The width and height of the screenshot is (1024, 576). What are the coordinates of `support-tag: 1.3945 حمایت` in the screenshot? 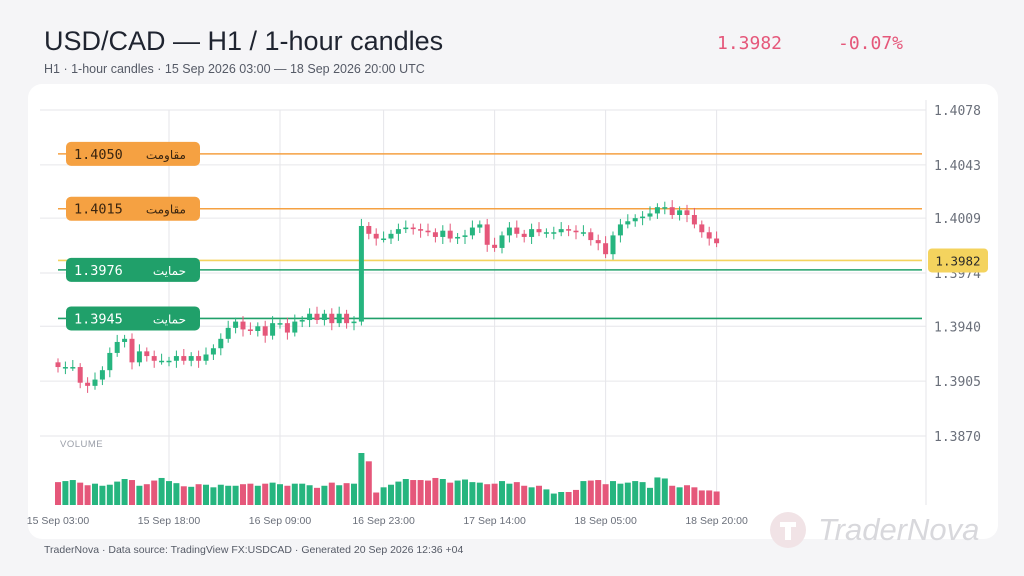 It's located at (133, 318).